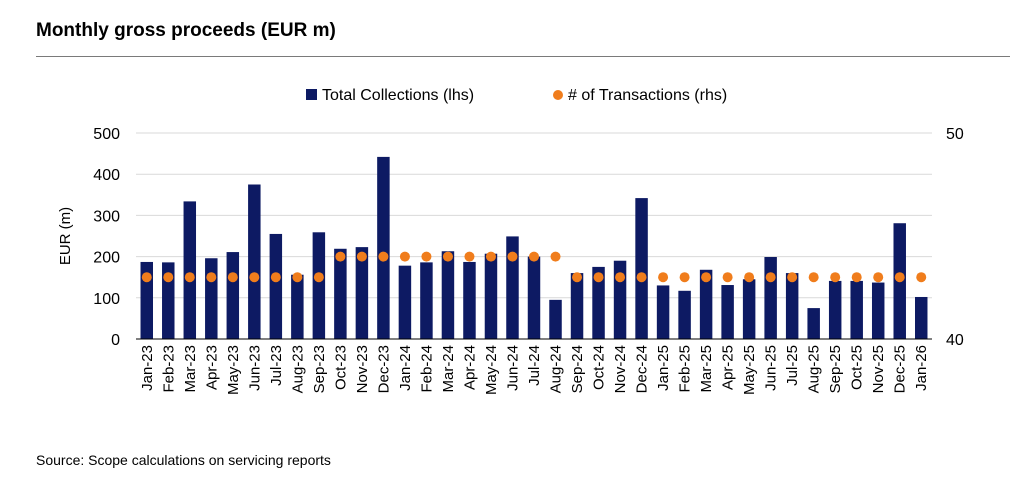 The width and height of the screenshot is (1024, 488). What do you see at coordinates (900, 369) in the screenshot?
I see `x-tick-label: Dec-25` at bounding box center [900, 369].